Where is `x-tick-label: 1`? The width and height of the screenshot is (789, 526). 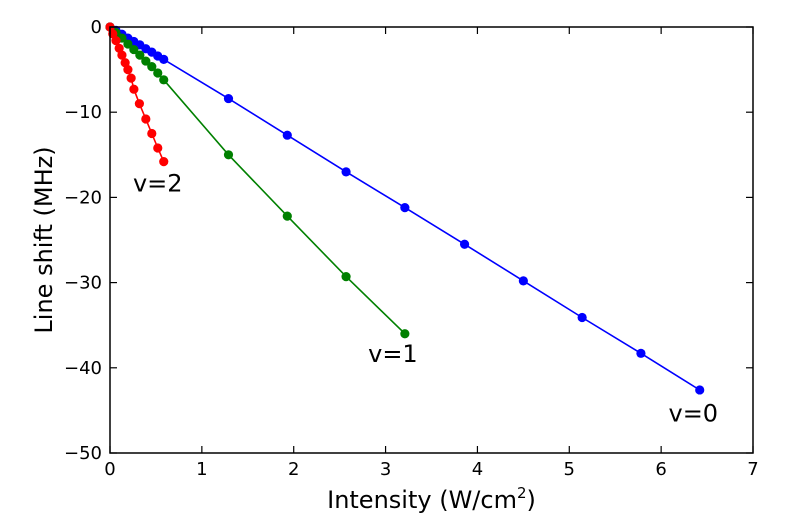
x-tick-label: 1 is located at coordinates (201, 469).